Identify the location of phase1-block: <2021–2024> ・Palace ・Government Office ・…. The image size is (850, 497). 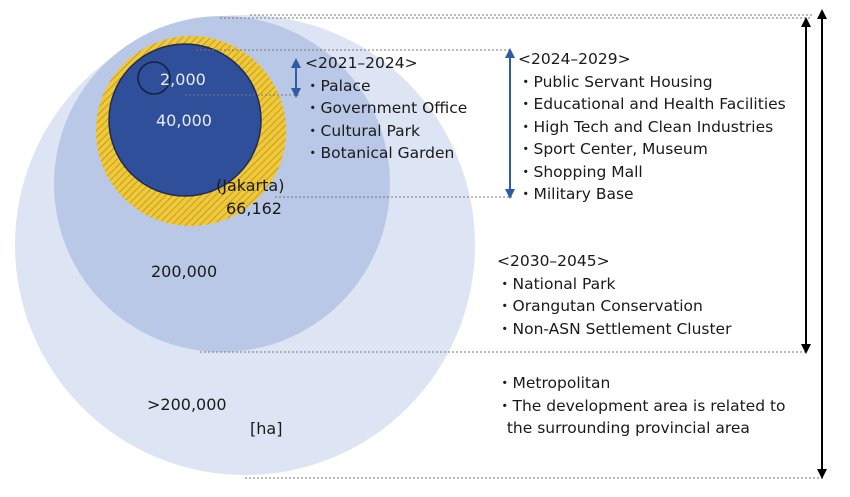
(386, 108).